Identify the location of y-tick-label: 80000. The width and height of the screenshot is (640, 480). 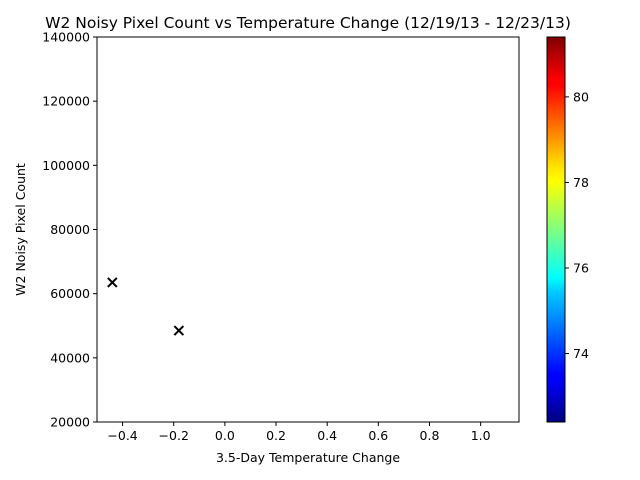
(70, 229).